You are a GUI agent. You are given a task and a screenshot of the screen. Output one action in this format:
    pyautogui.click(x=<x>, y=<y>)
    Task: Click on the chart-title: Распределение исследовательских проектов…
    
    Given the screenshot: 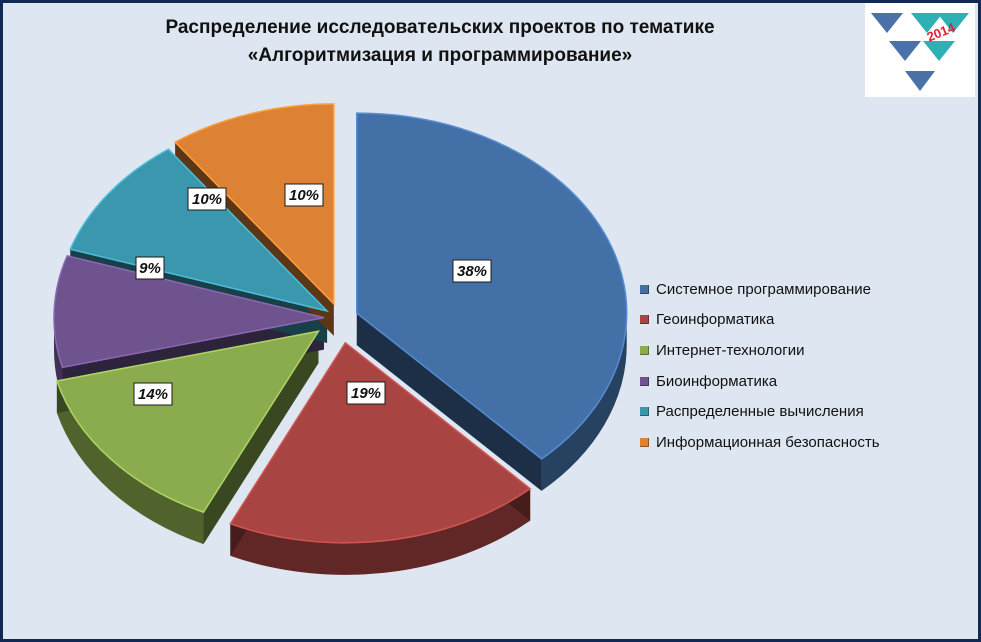 What is the action you would take?
    pyautogui.click(x=440, y=42)
    